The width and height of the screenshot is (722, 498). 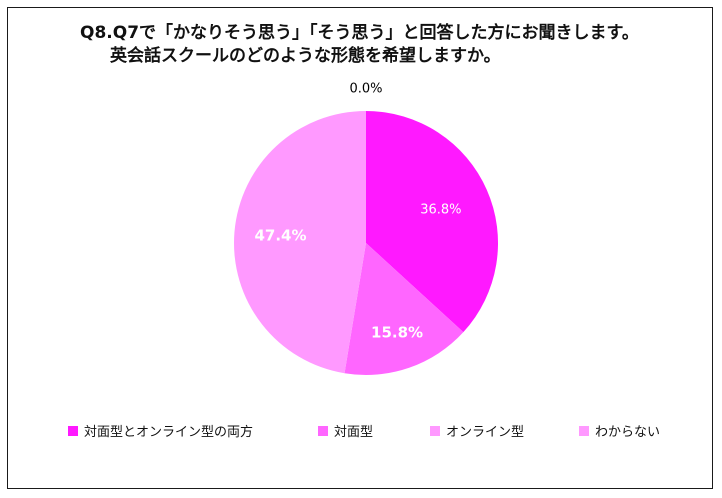 I want to click on legend-swatch-online, so click(x=435, y=430).